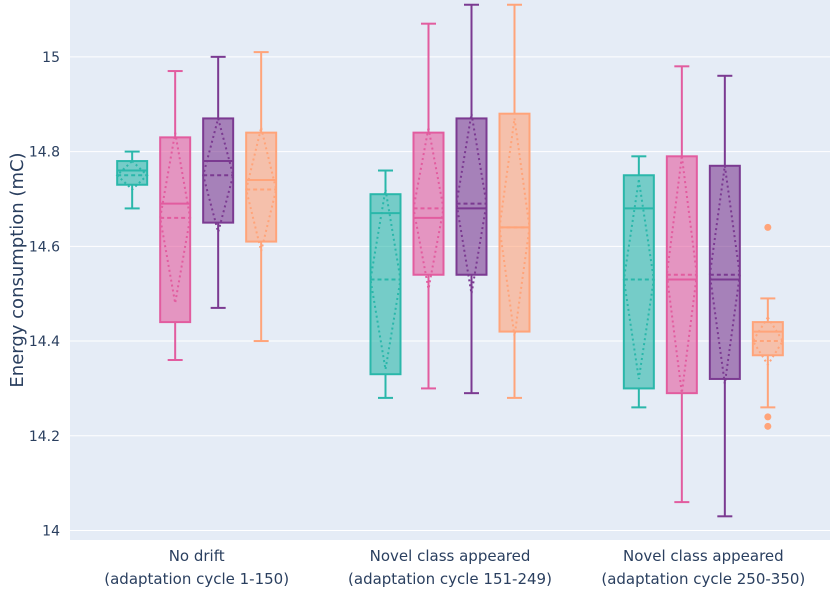 The height and width of the screenshot is (595, 830). I want to click on y-tick-label: 14.4, so click(44, 342).